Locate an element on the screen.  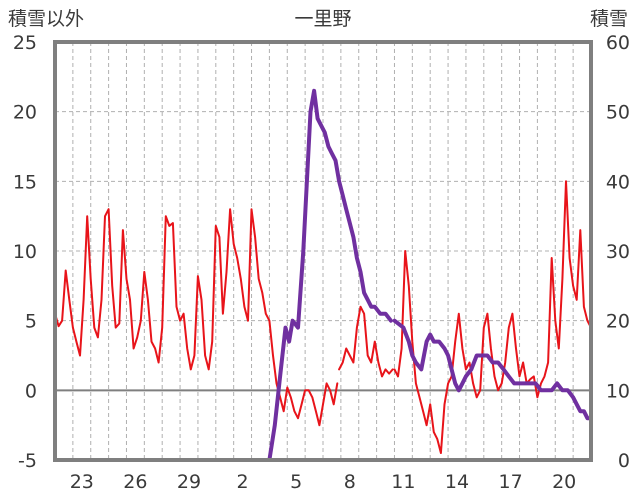
x-tick-label: 20 is located at coordinates (564, 482).